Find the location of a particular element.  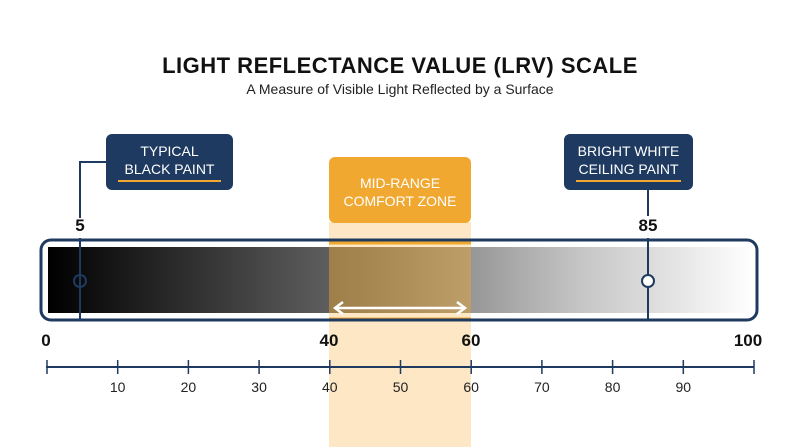

zone-double-arrow is located at coordinates (400, 308).